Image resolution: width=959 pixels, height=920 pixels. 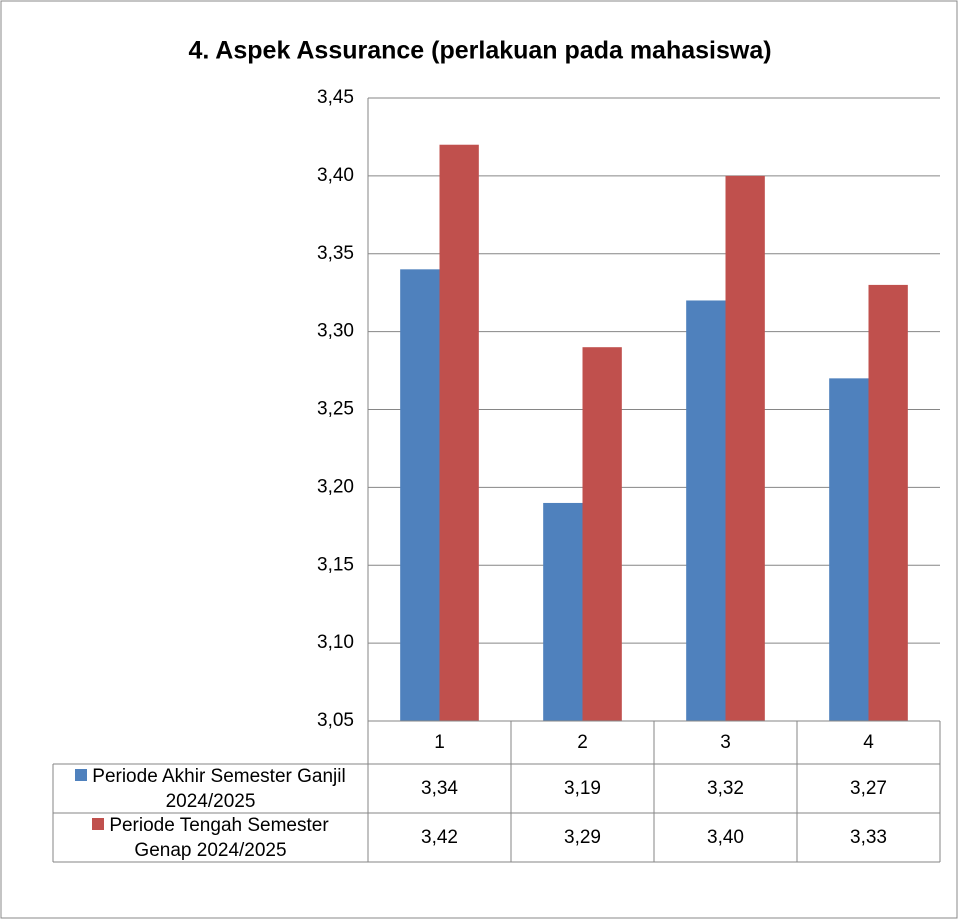 I want to click on y-tick-label: 3,30, so click(x=335, y=331).